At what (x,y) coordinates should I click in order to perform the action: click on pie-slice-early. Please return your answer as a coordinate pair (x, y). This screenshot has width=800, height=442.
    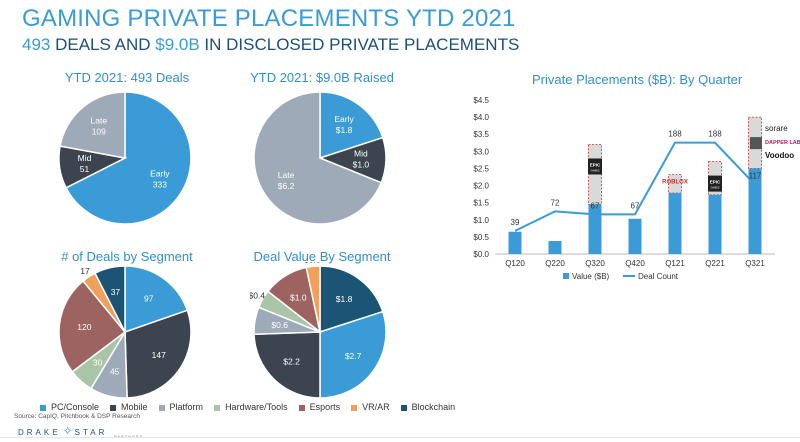
    Looking at the image, I should click on (351, 125).